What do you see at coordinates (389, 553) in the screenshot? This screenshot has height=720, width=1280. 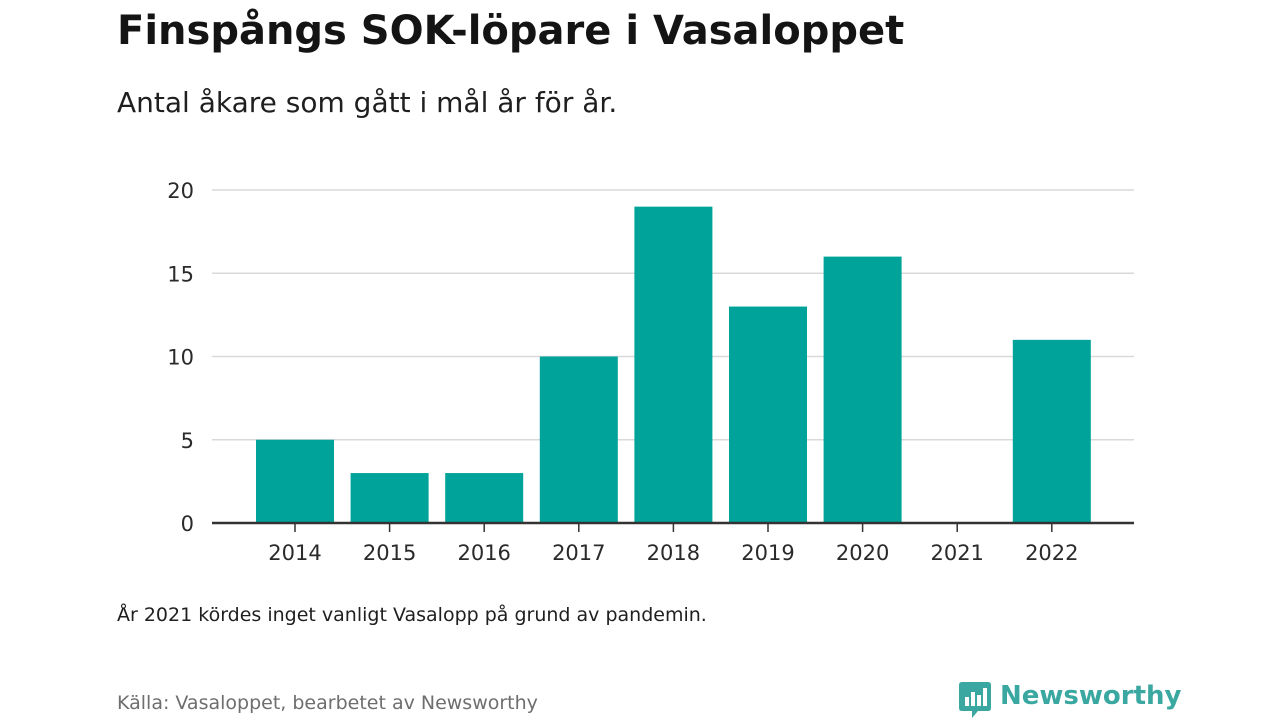 I see `x-tick-label: 2015` at bounding box center [389, 553].